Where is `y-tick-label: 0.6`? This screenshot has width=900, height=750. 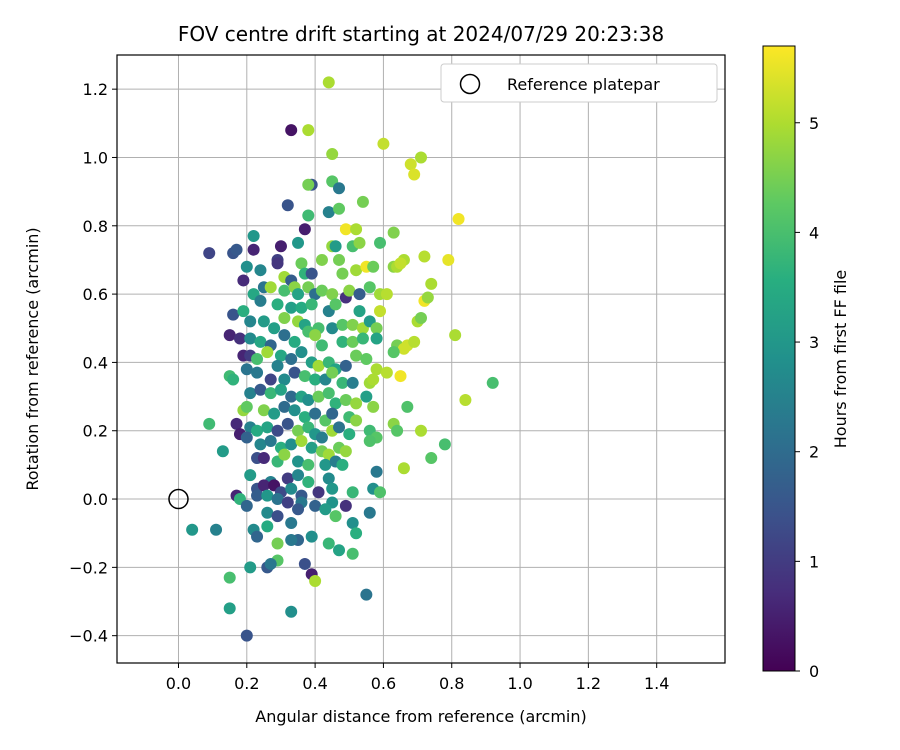 y-tick-label: 0.6 is located at coordinates (95, 294).